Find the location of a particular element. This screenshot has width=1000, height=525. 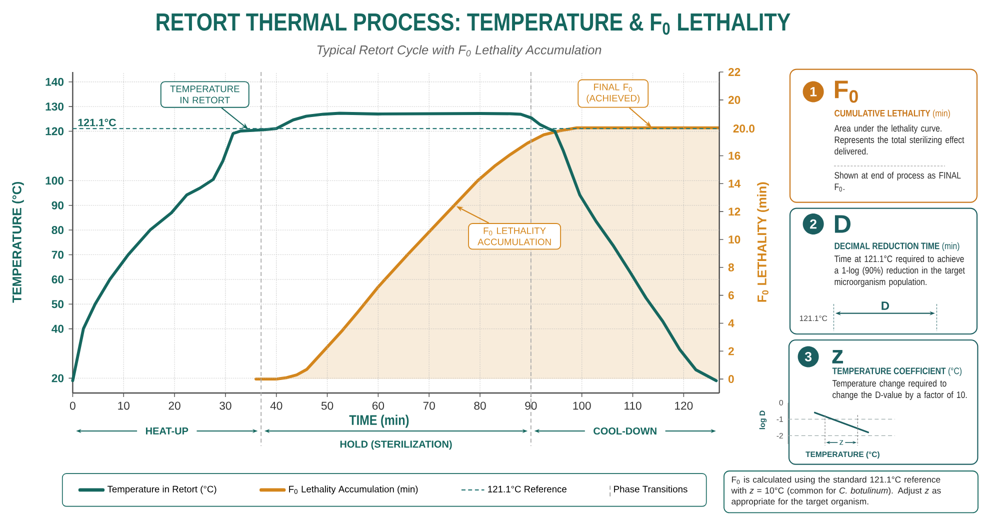

legend-label: Phase Transitions is located at coordinates (651, 489).